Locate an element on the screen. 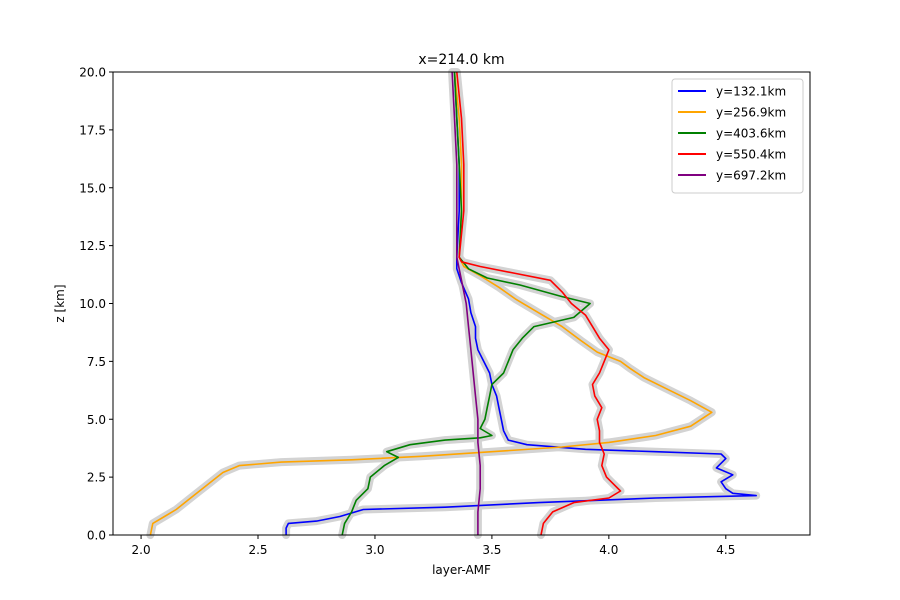 Image resolution: width=900 pixels, height=600 pixels. x-axis: 2.0 2.5 3.0 3.5 4.0 4.5 is located at coordinates (433, 546).